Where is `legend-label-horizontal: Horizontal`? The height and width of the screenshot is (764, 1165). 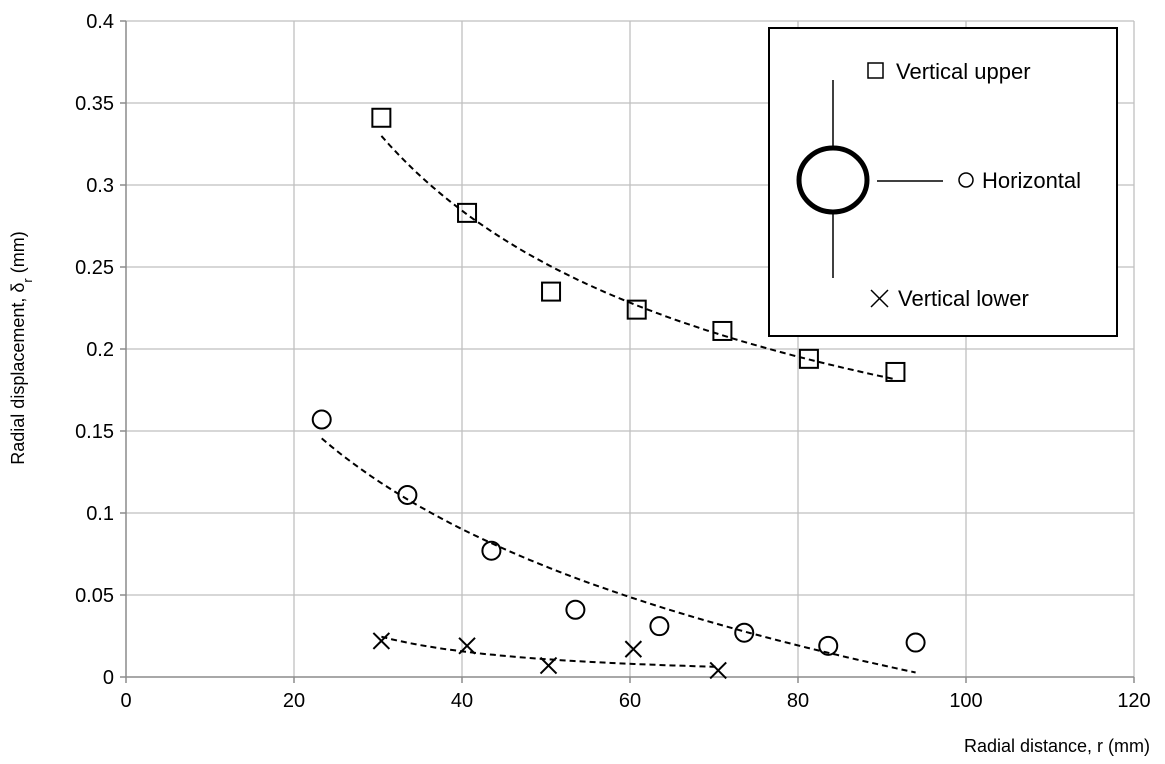
legend-label-horizontal: Horizontal is located at coordinates (1031, 180).